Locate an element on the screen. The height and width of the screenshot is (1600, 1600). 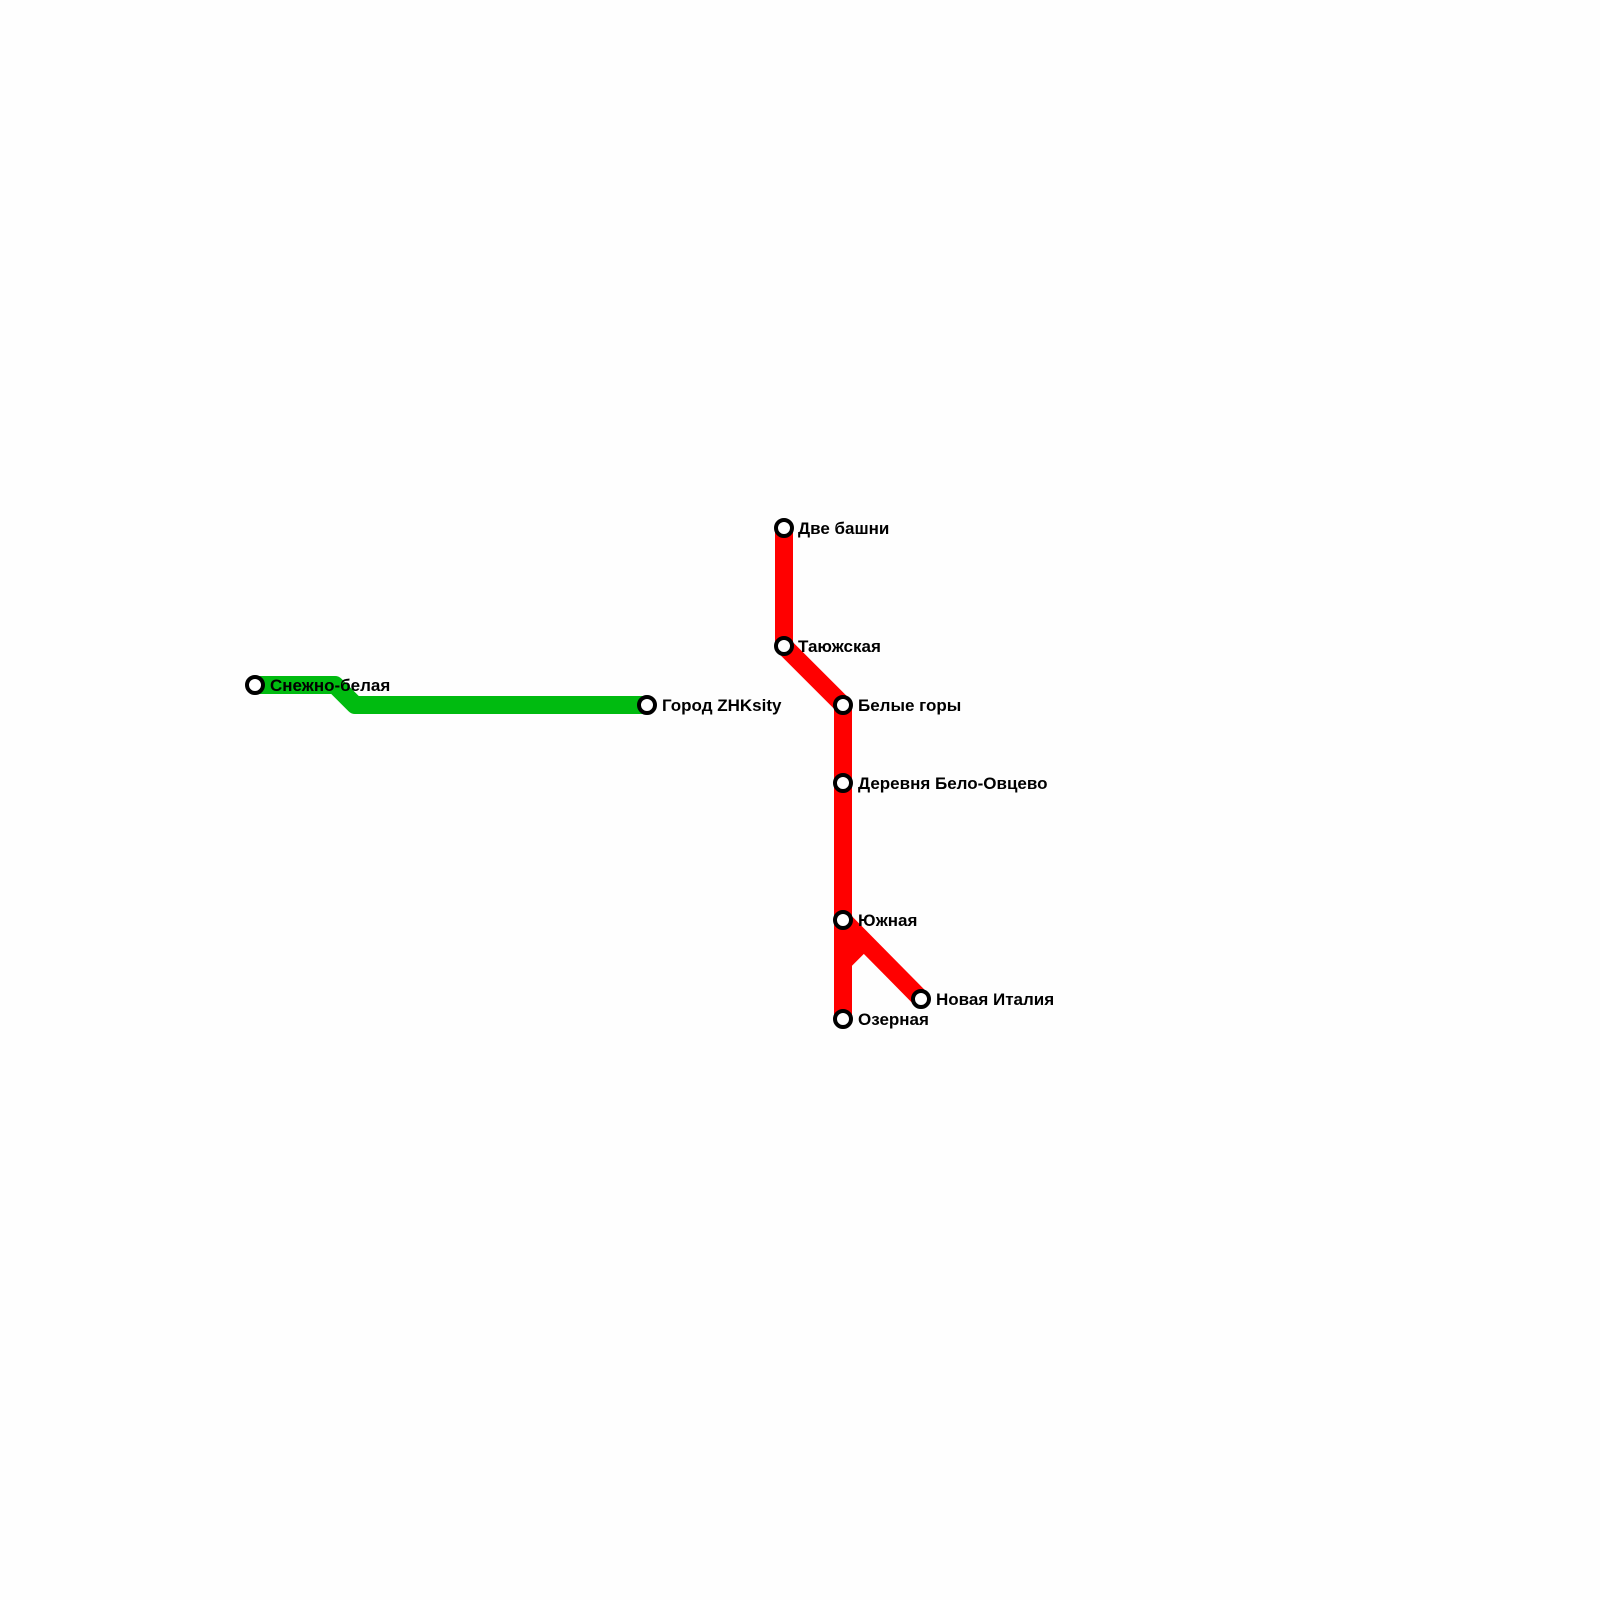
station-belye-gory: Белые горы is located at coordinates (897, 705).